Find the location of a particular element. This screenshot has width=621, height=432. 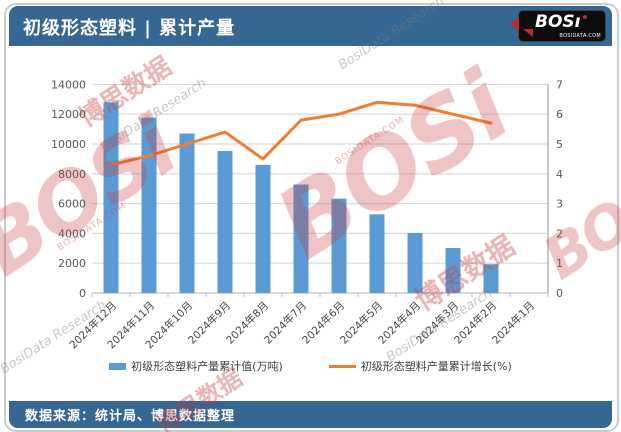

legend-item-line-series: 初级形态塑料产量累计增长(%) is located at coordinates (420, 366).